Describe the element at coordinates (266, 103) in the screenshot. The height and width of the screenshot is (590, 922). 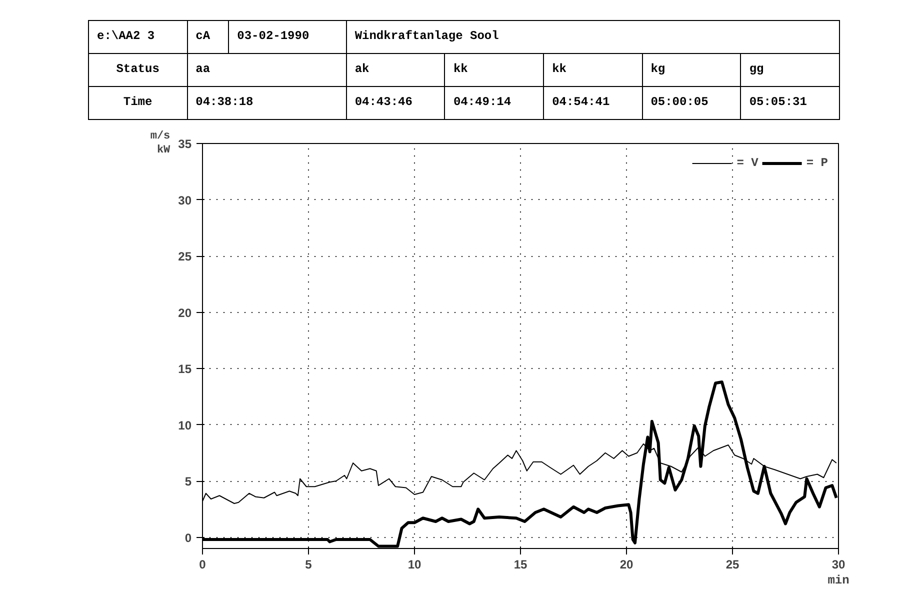
I see `text: 04:38:18` at that location.